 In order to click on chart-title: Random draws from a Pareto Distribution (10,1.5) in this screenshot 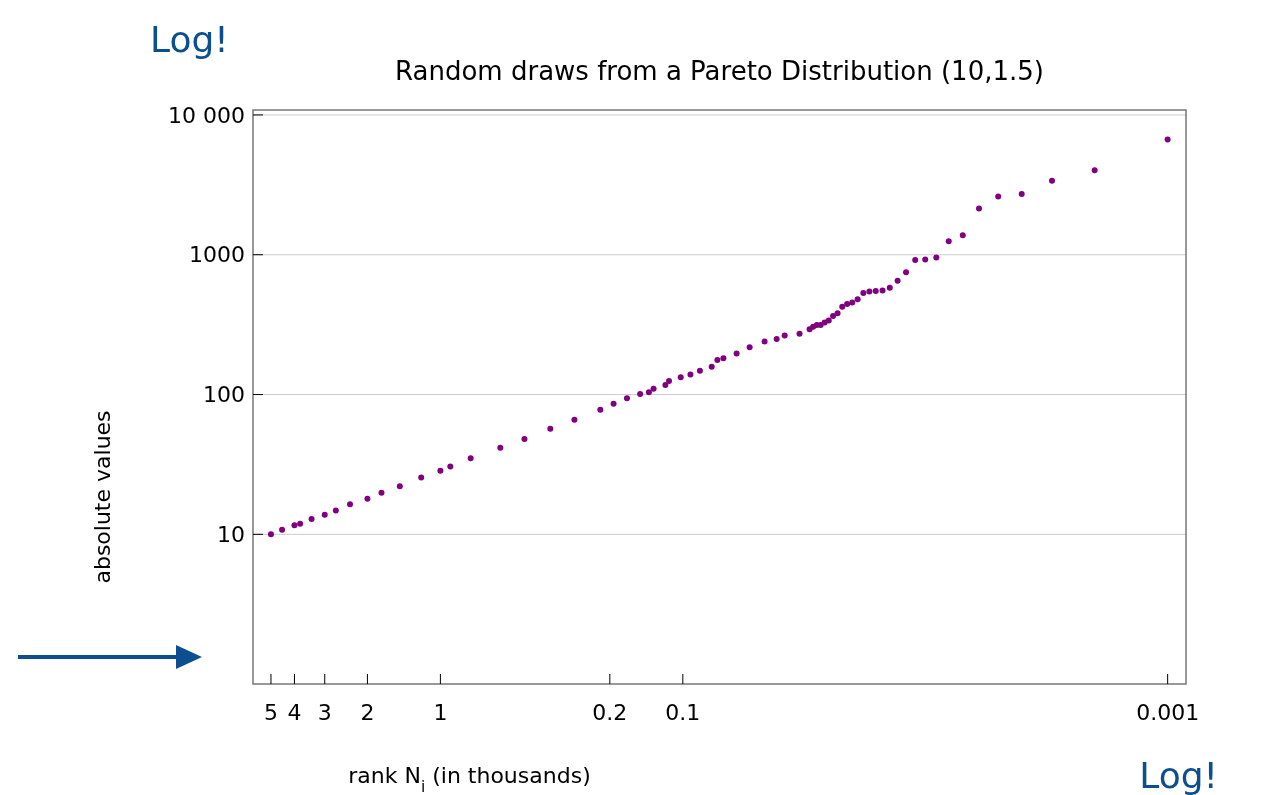, I will do `click(719, 71)`.